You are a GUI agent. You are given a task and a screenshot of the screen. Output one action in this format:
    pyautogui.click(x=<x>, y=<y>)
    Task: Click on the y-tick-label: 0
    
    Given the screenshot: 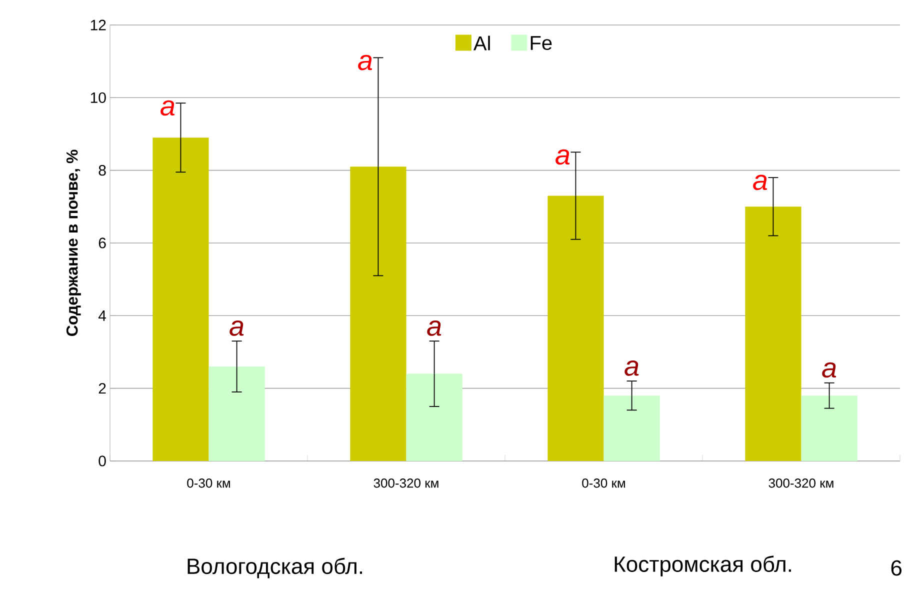 What is the action you would take?
    pyautogui.click(x=102, y=461)
    